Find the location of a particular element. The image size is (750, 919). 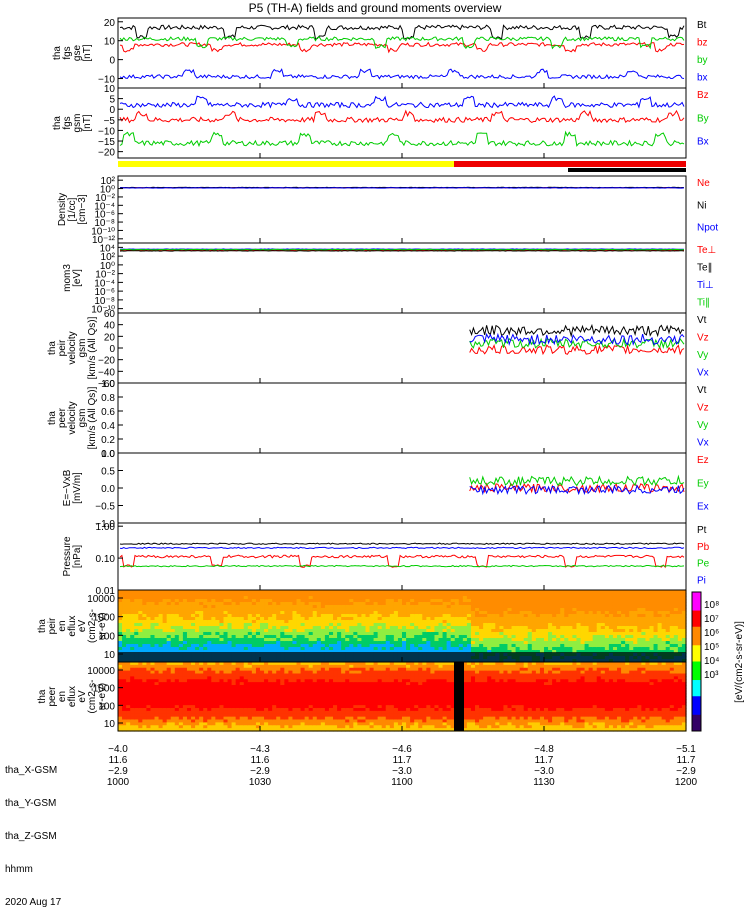

series-line-Pt is located at coordinates (402, 543).